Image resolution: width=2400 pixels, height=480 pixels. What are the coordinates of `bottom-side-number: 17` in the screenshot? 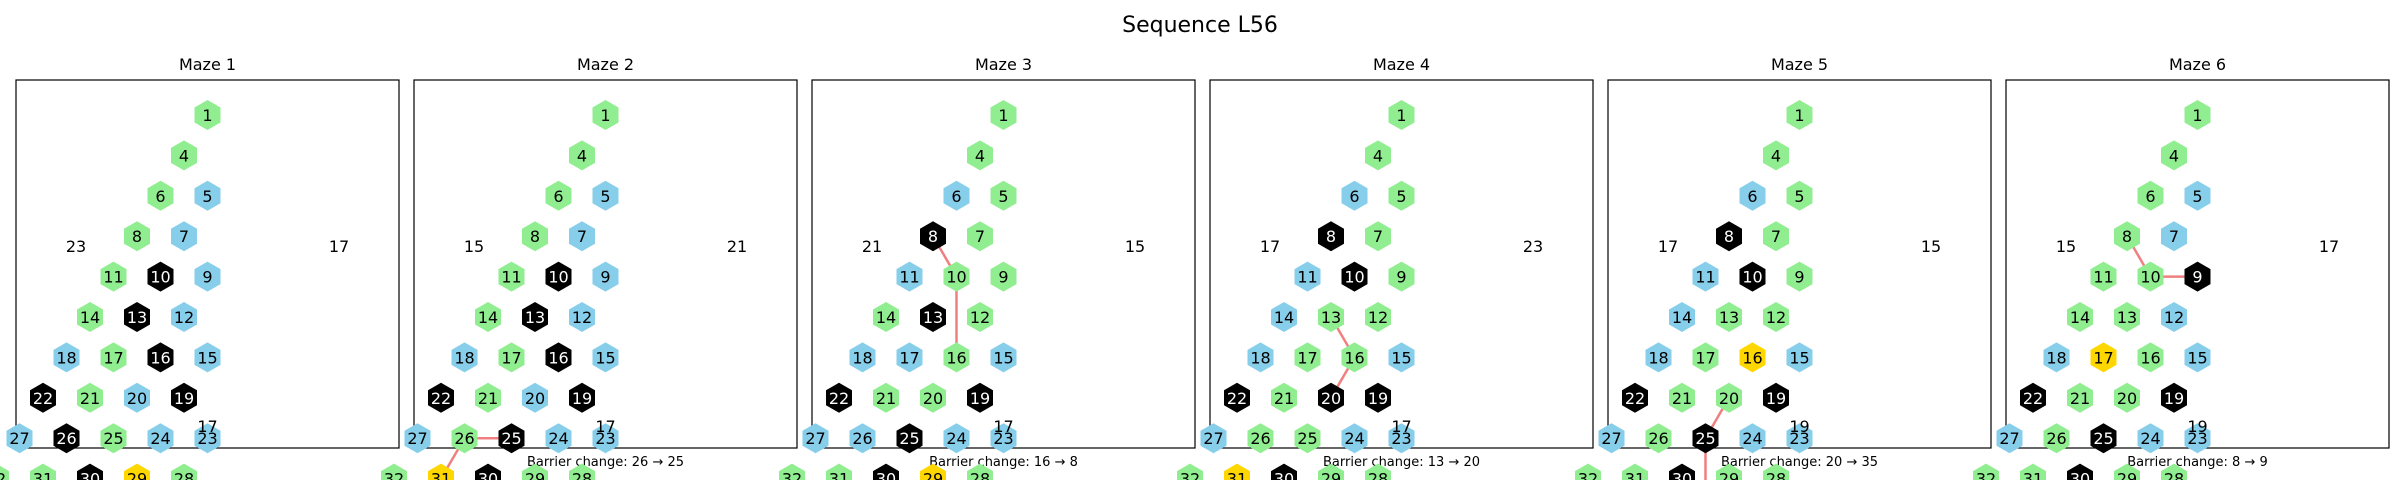 It's located at (1003, 426).